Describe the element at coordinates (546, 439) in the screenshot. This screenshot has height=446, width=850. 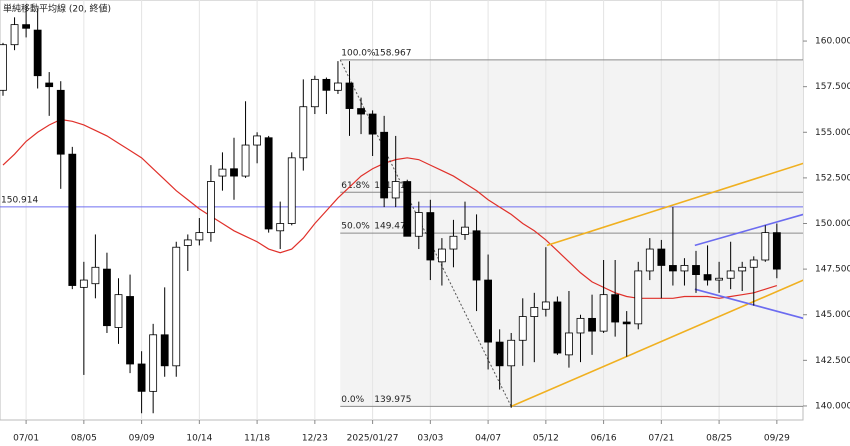
I see `x-tick-label: 05/12` at that location.